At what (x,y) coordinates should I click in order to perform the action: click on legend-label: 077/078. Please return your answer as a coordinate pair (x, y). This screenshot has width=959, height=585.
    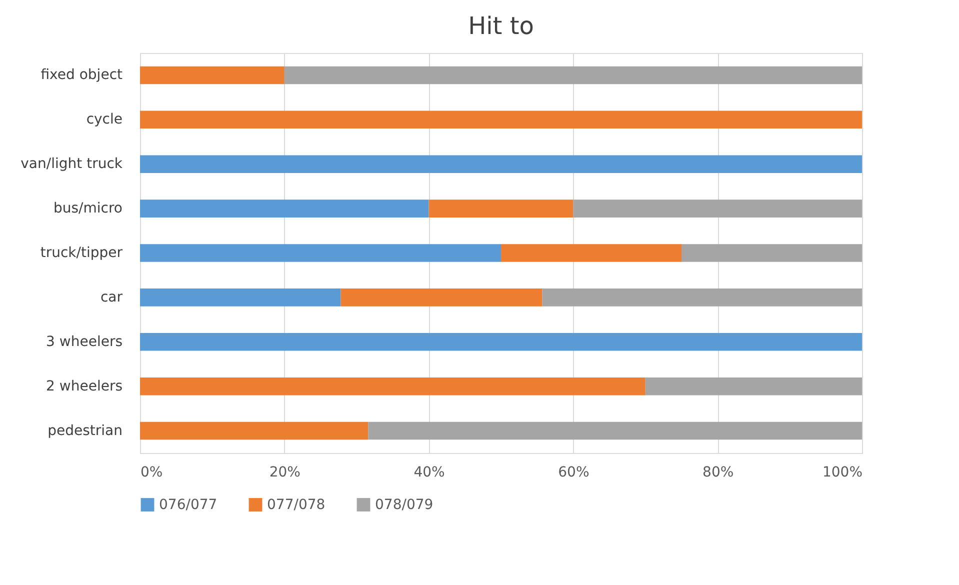
    Looking at the image, I should click on (296, 504).